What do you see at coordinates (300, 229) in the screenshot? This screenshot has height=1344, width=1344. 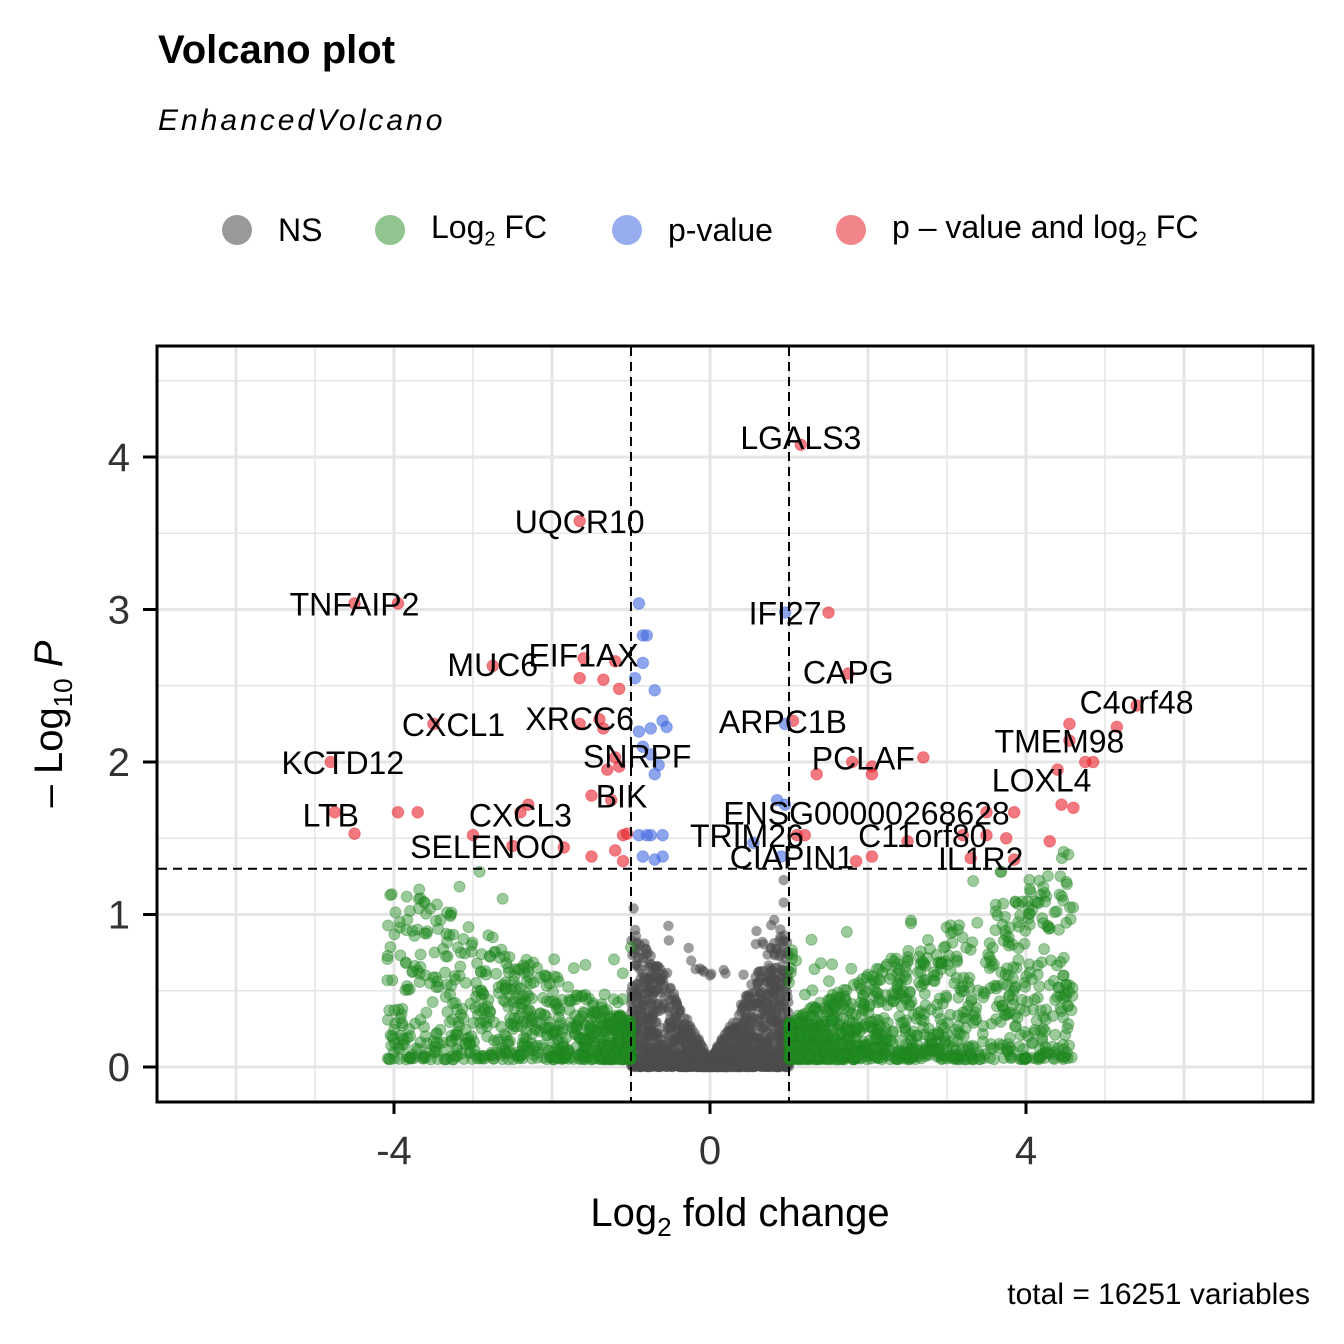 I see `legend-label: NS` at bounding box center [300, 229].